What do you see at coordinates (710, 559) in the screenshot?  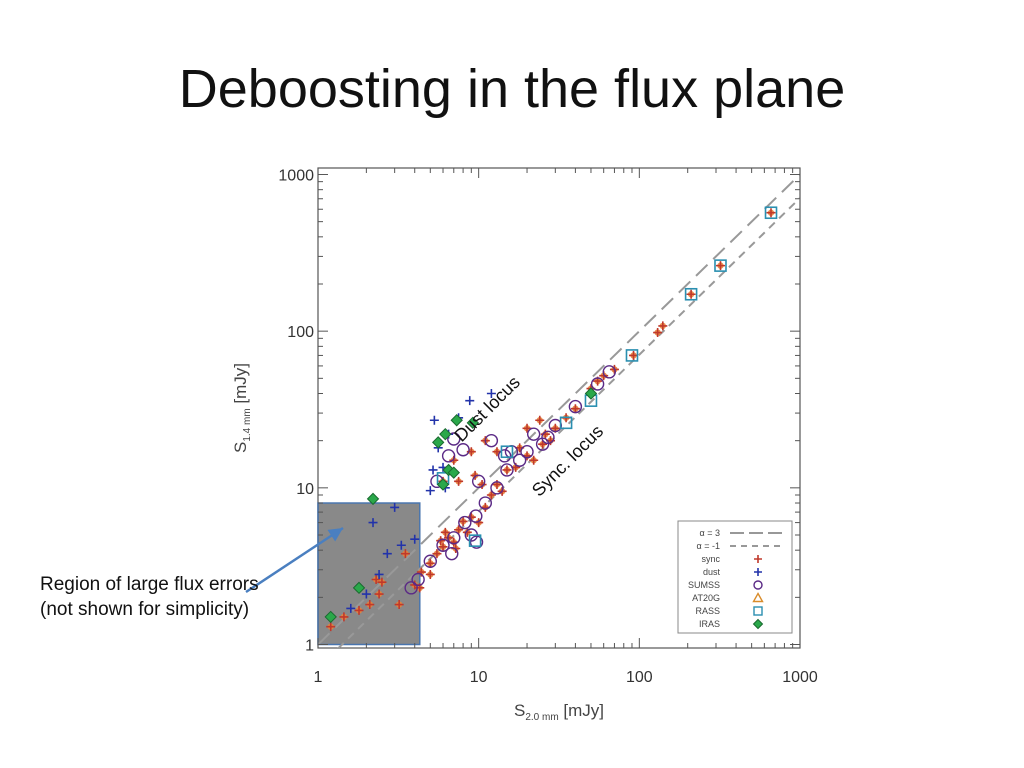 I see `legend-label: sync` at bounding box center [710, 559].